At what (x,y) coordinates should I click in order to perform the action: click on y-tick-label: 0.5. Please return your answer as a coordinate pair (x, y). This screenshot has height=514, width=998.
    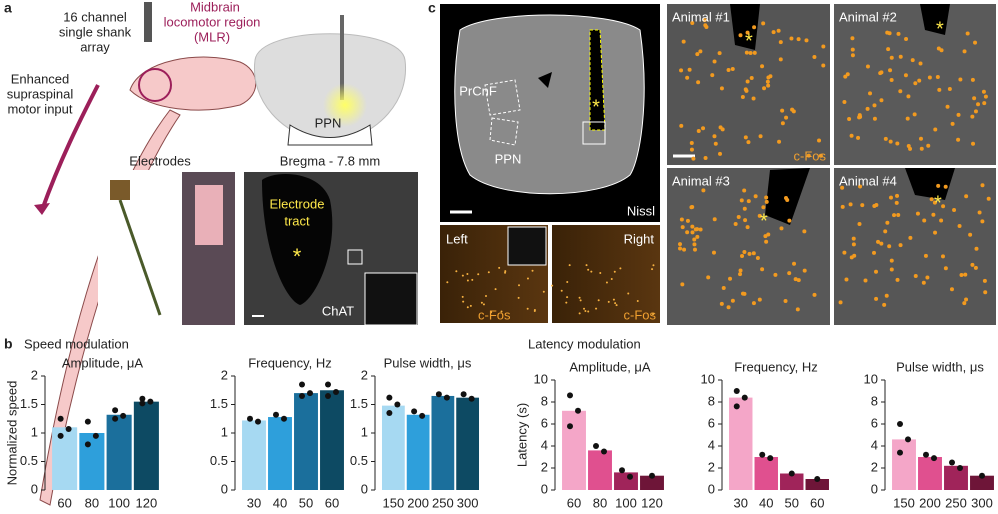
    Looking at the image, I should click on (359, 460).